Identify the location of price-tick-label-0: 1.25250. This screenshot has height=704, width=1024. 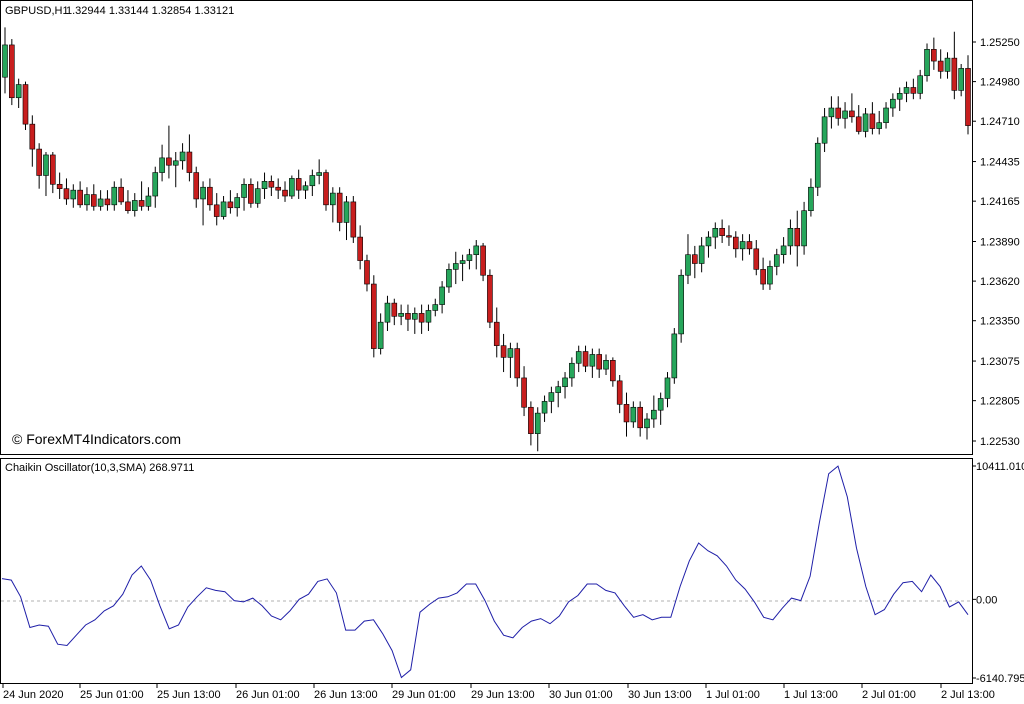
(1000, 43).